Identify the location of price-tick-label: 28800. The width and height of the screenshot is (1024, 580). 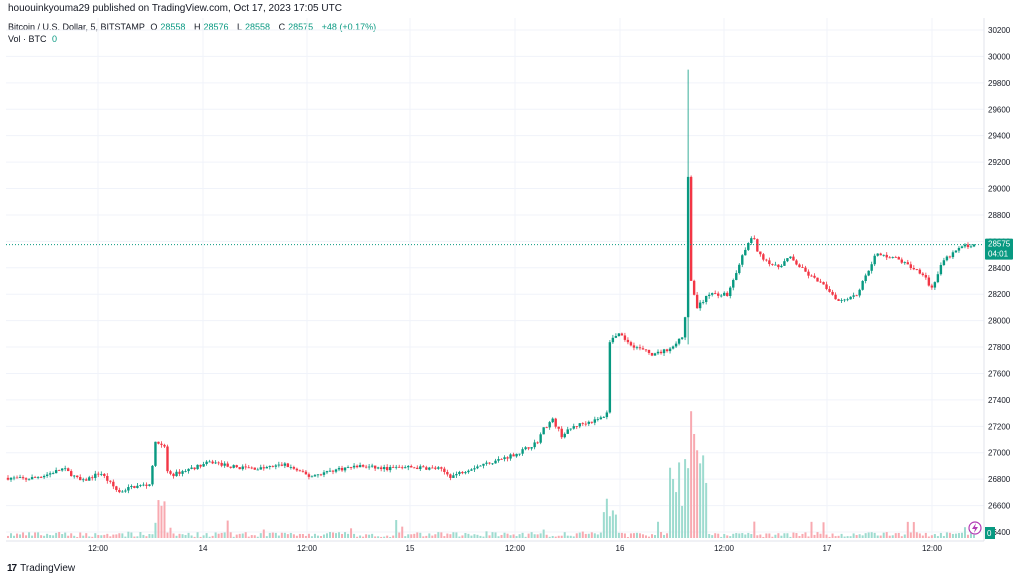
(999, 215).